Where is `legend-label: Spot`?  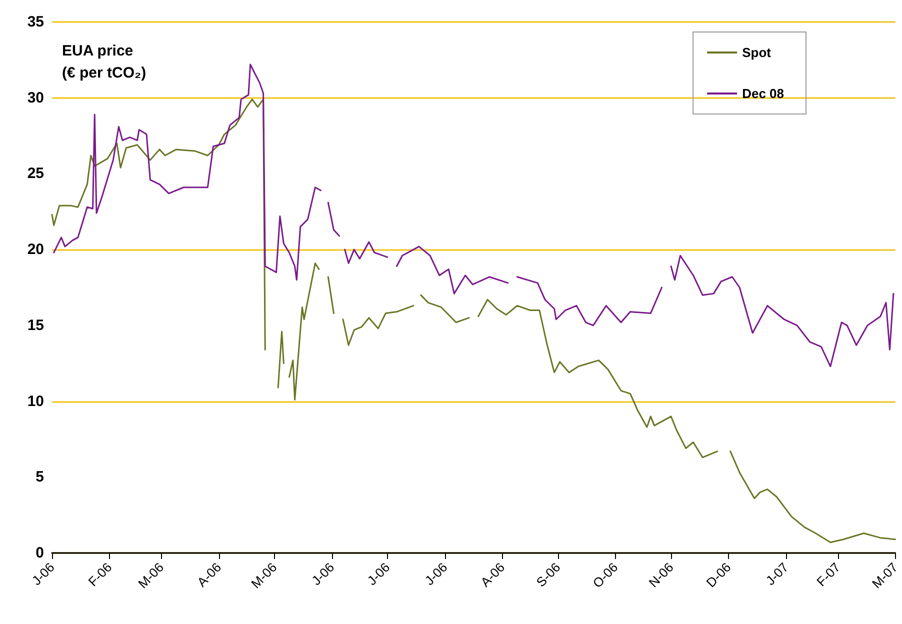 legend-label: Spot is located at coordinates (757, 52).